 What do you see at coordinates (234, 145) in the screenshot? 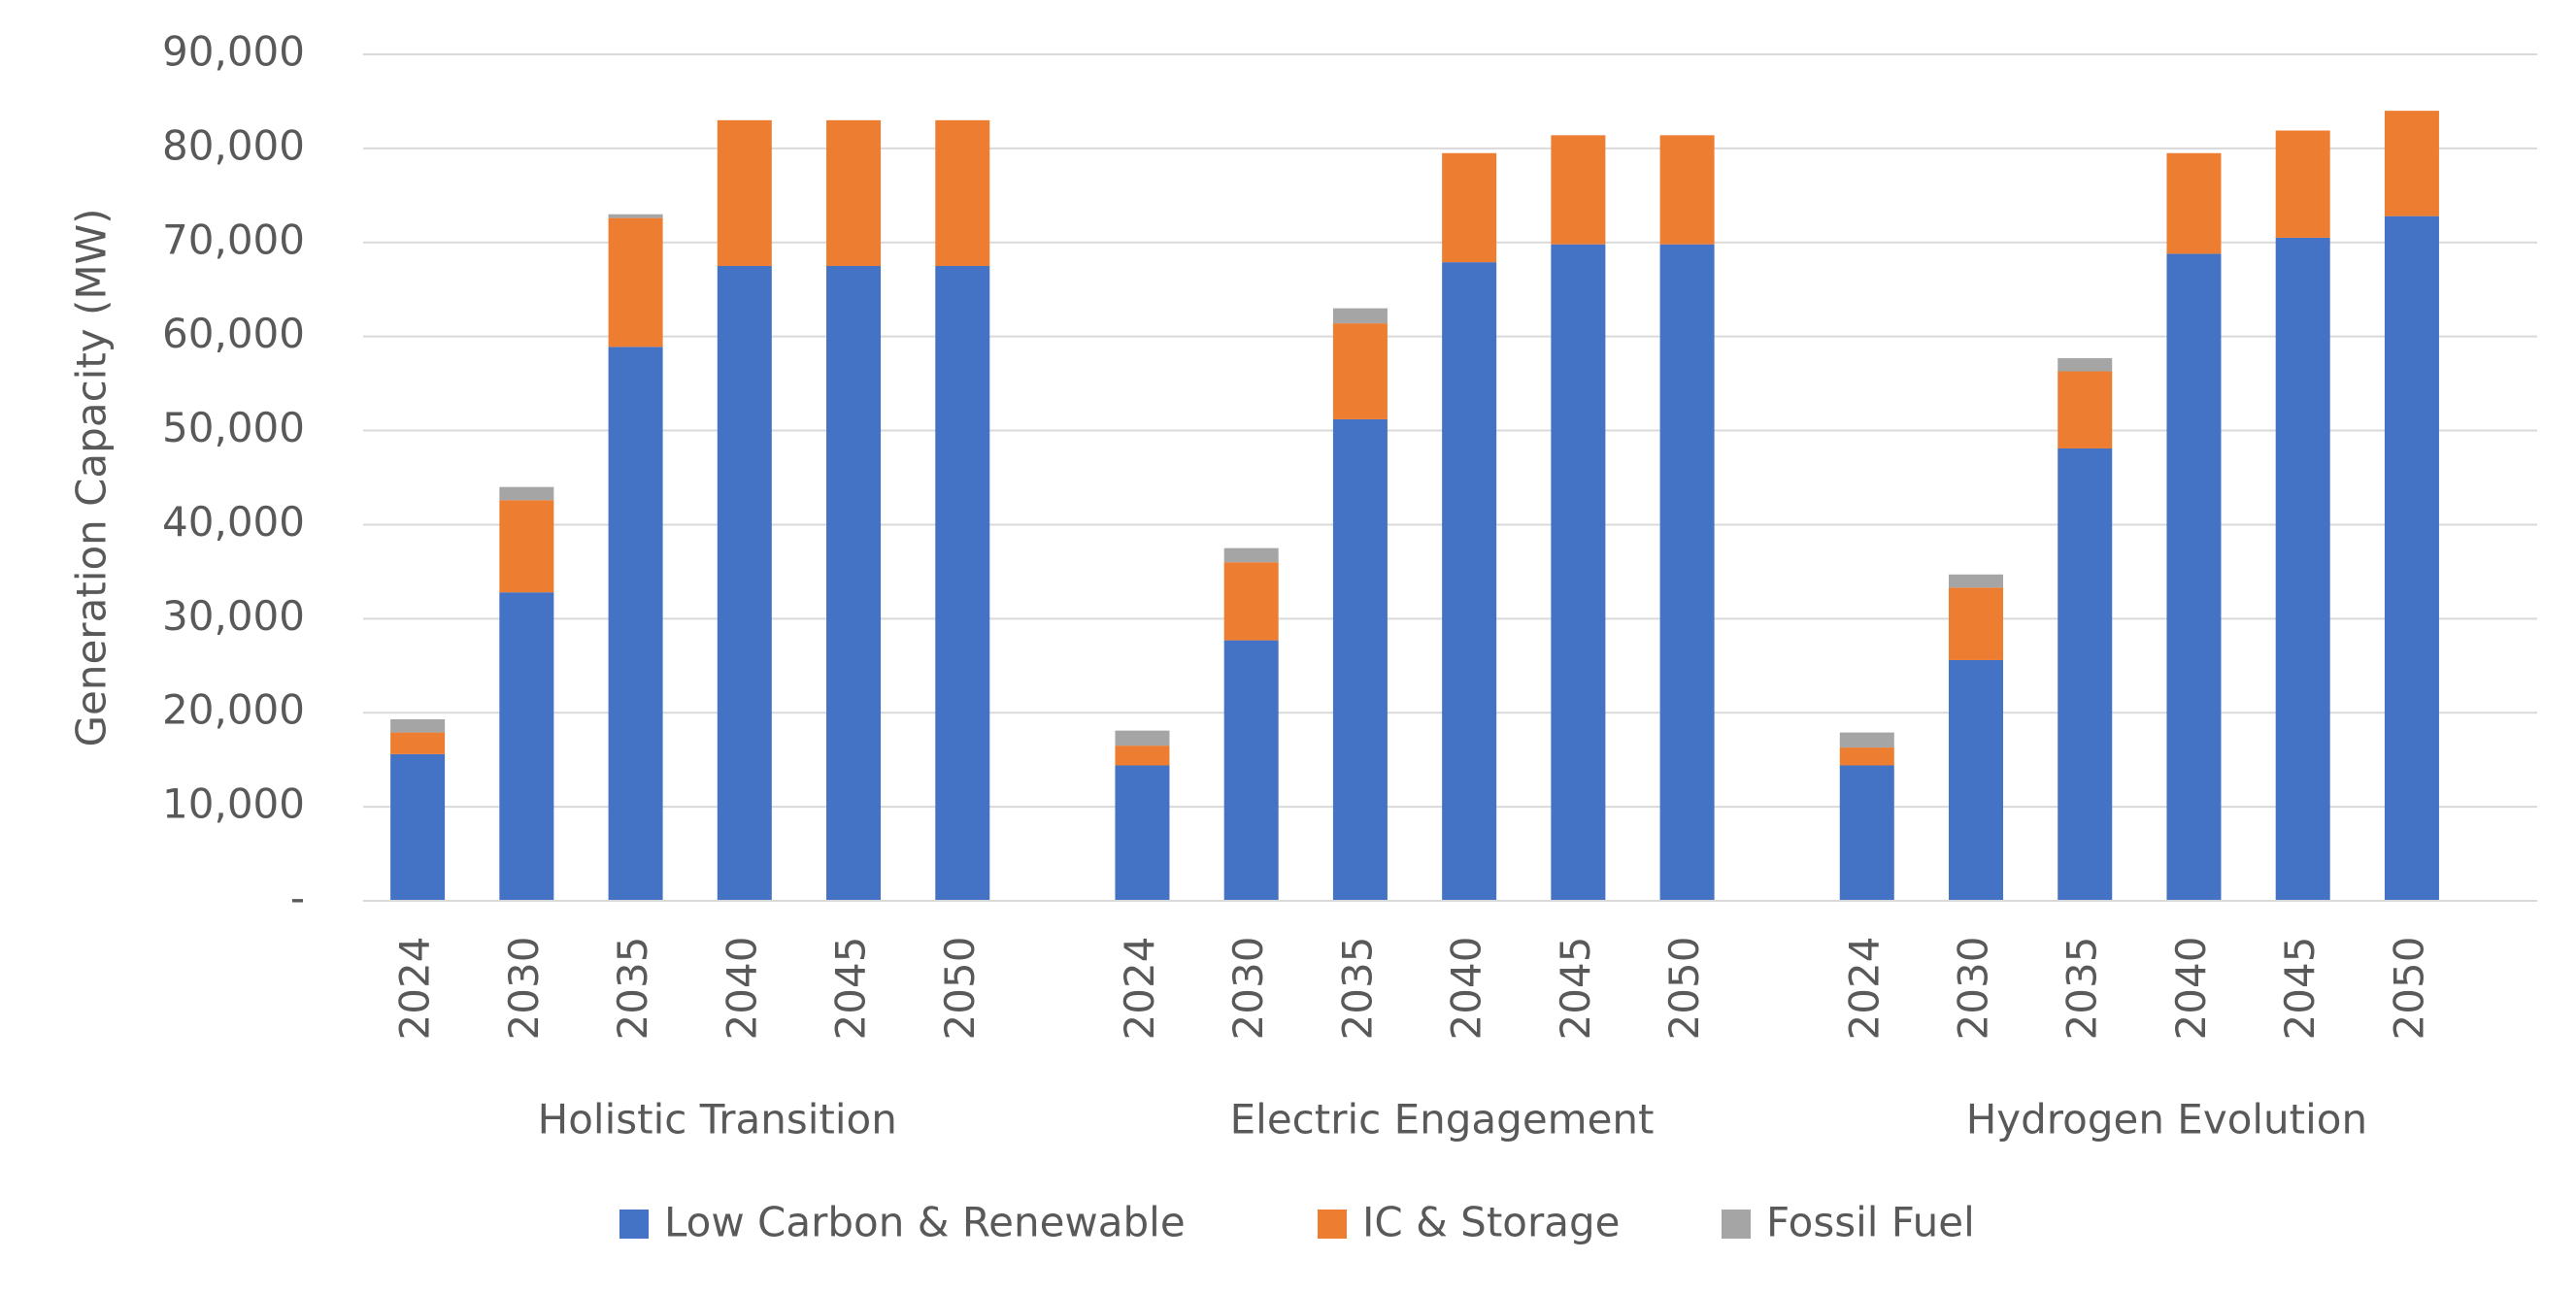
I see `y-tick-label: 80,000` at bounding box center [234, 145].